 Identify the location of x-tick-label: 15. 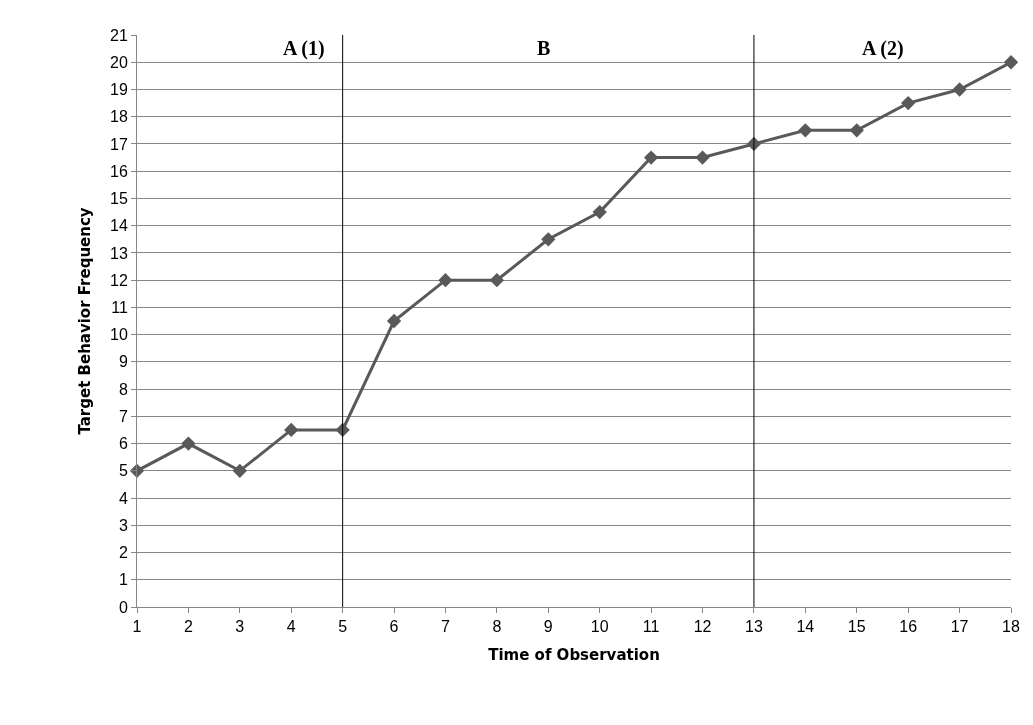
(856, 627).